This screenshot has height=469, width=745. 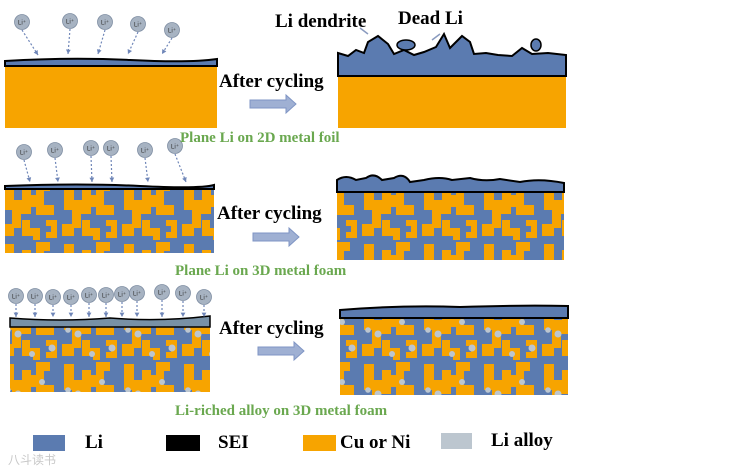 What do you see at coordinates (269, 213) in the screenshot?
I see `after-cycling-label-2: After cycling` at bounding box center [269, 213].